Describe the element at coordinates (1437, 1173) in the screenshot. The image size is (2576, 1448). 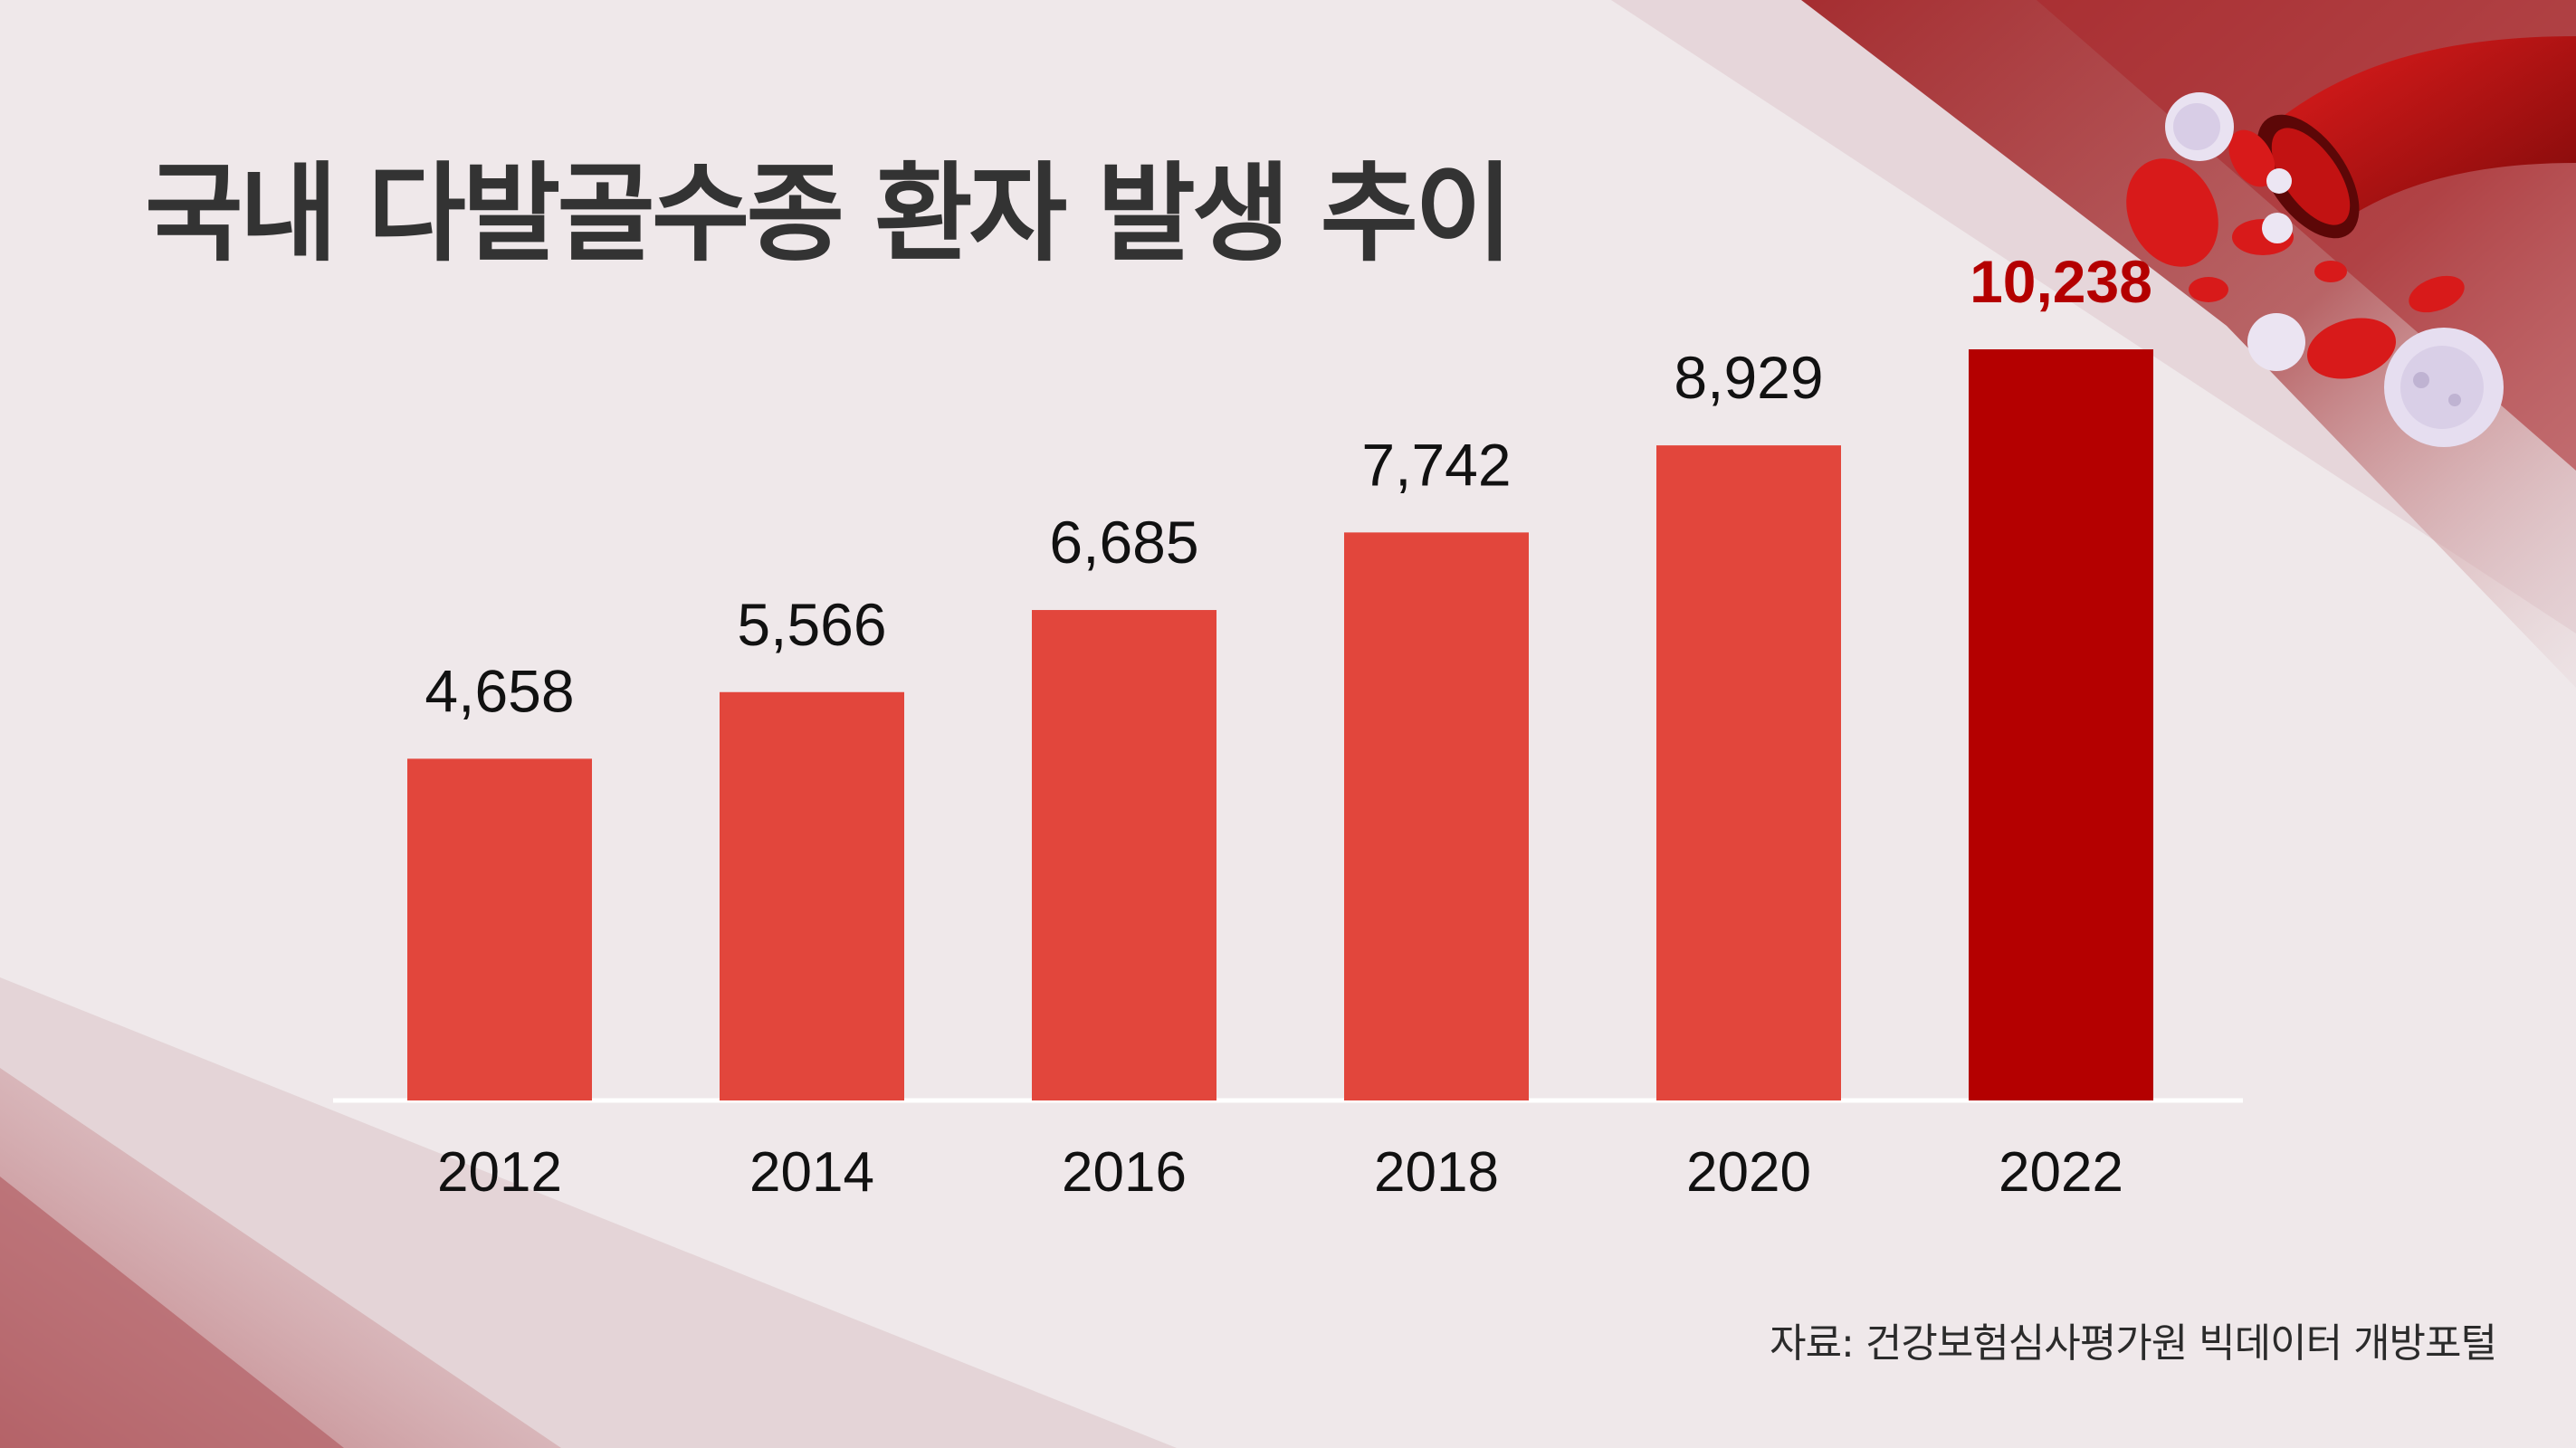
I see `x-tick-label-2018: 2018` at that location.